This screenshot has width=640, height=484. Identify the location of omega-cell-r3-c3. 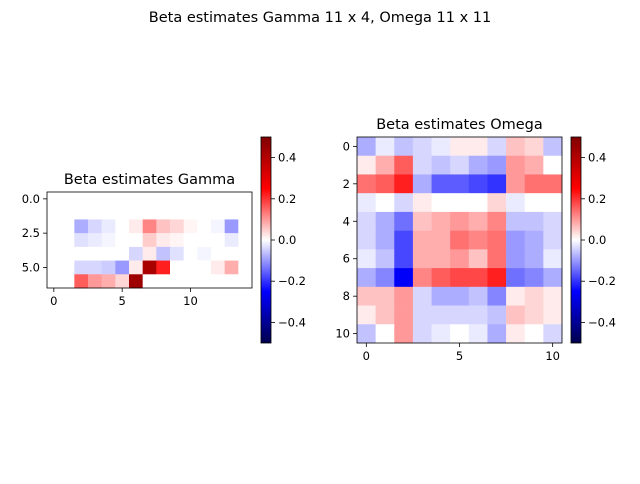
(422, 203).